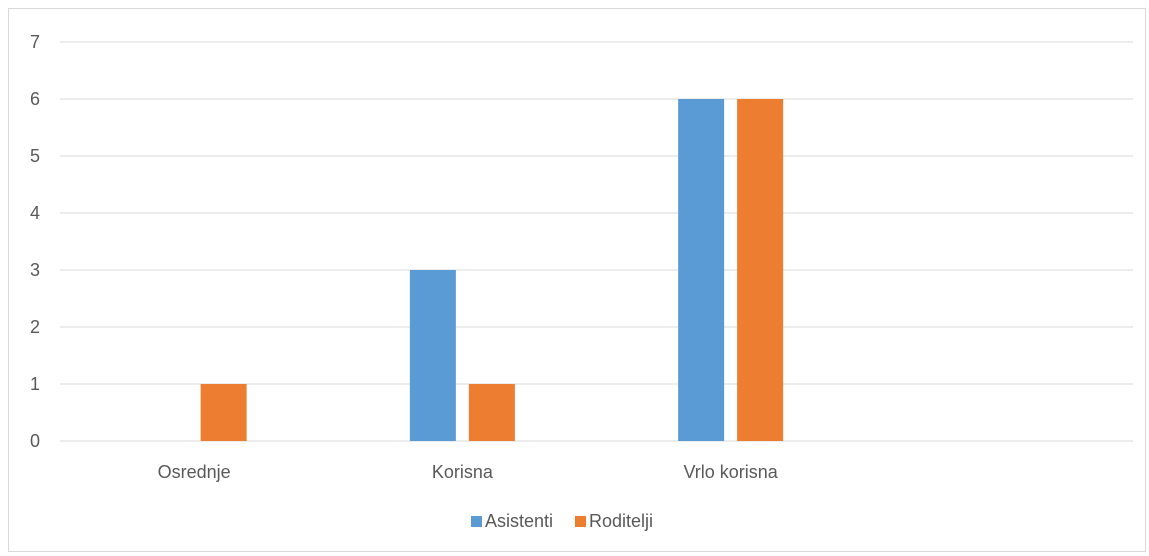 The image size is (1149, 556). What do you see at coordinates (35, 384) in the screenshot?
I see `y-tick-label: 1` at bounding box center [35, 384].